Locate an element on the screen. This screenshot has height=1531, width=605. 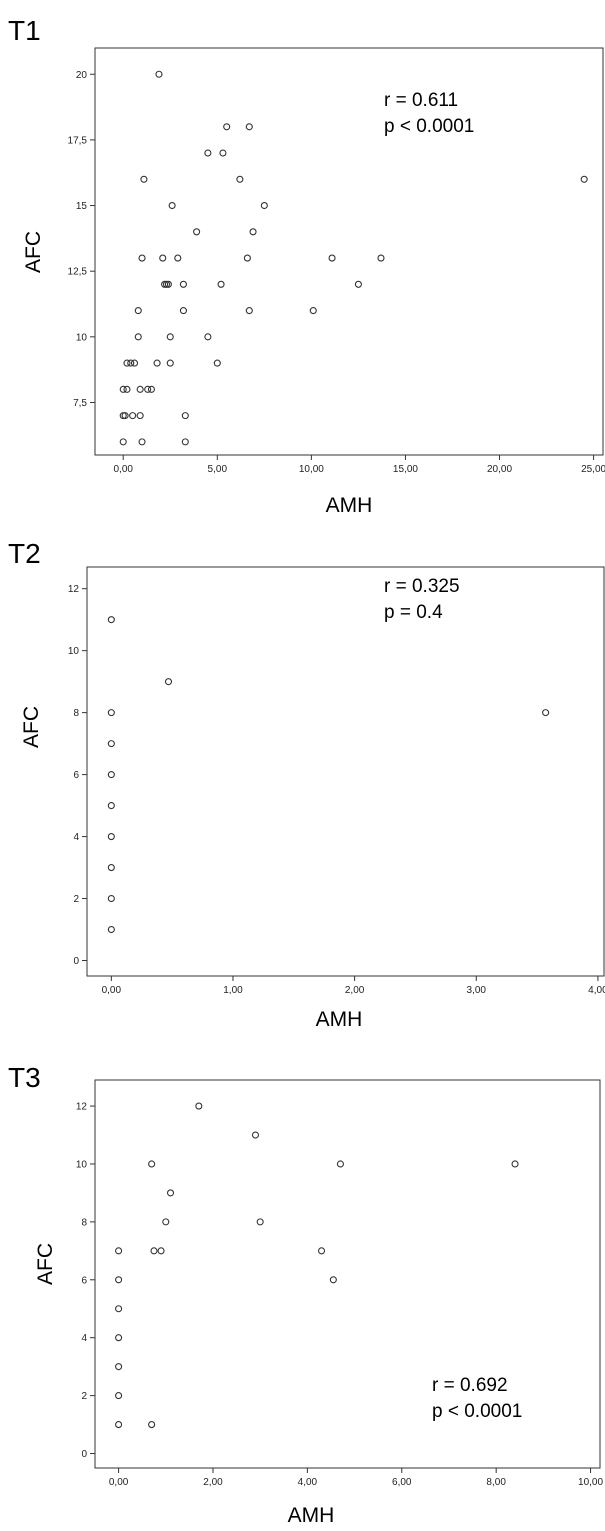
y-tick-label: 15 is located at coordinates (82, 206).